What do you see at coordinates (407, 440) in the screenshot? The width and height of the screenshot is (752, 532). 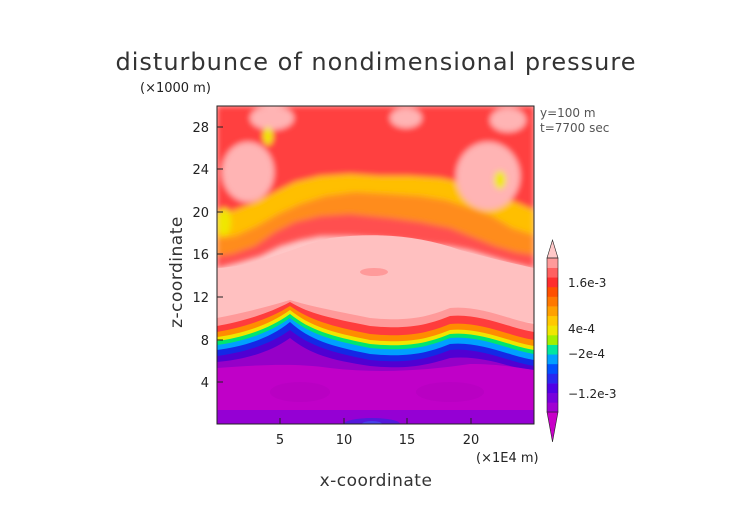 I see `x-tick-label-15: 15` at bounding box center [407, 440].